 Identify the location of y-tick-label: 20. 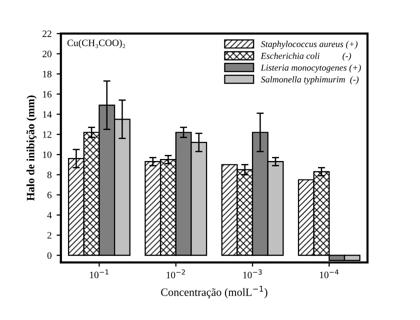
(47, 54).